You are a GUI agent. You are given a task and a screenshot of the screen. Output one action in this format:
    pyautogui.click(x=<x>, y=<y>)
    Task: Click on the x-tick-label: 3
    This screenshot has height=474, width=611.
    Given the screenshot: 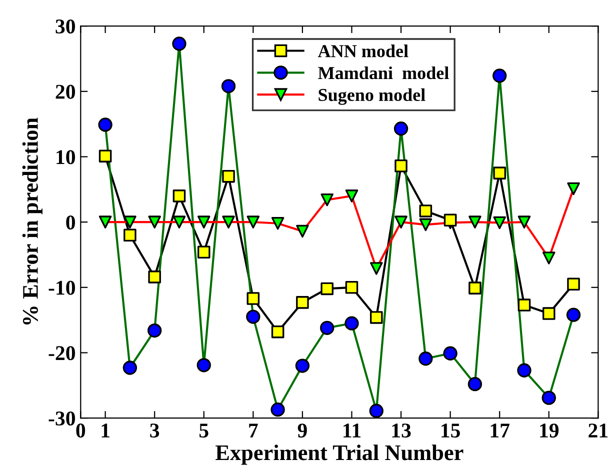 What is the action you would take?
    pyautogui.click(x=155, y=431)
    